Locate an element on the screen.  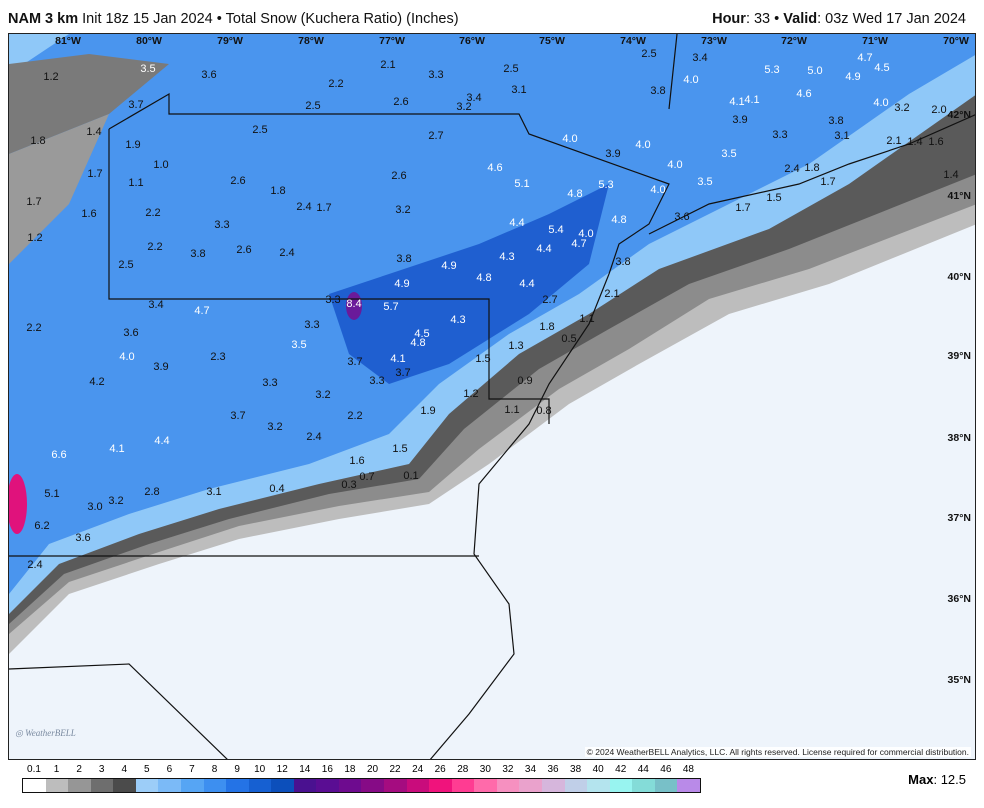
legend-label: 7 is located at coordinates (192, 769).